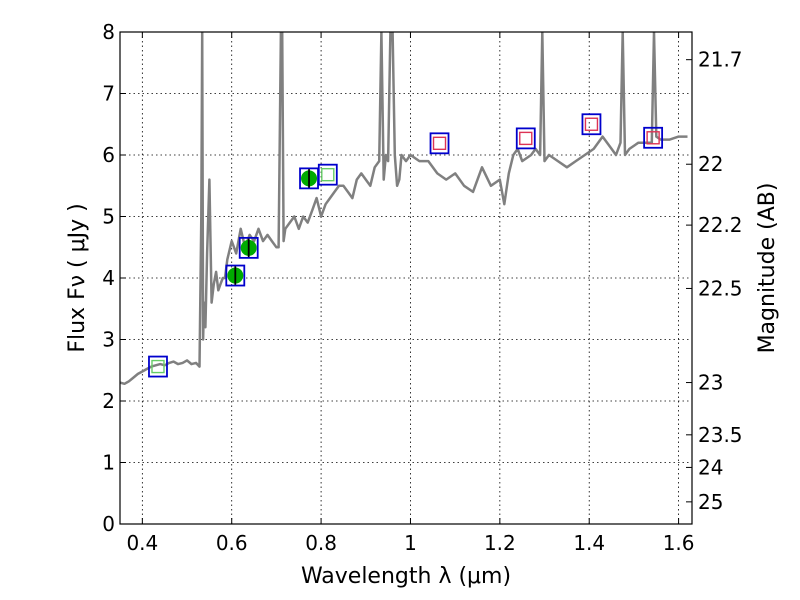  What do you see at coordinates (108, 401) in the screenshot?
I see `y-tick-label: 2` at bounding box center [108, 401].